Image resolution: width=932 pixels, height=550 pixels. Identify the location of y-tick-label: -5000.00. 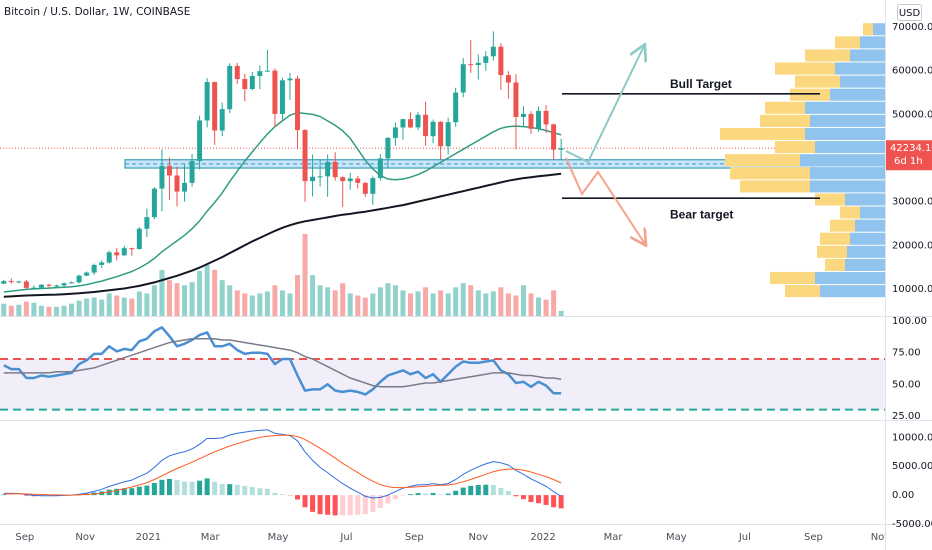
(912, 524).